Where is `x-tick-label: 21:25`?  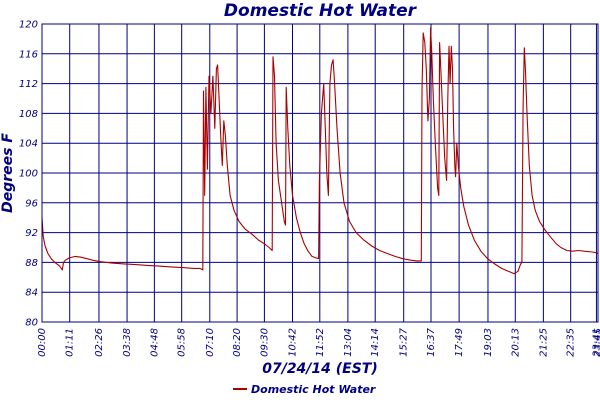
x-tick-label: 21:25 is located at coordinates (543, 342).